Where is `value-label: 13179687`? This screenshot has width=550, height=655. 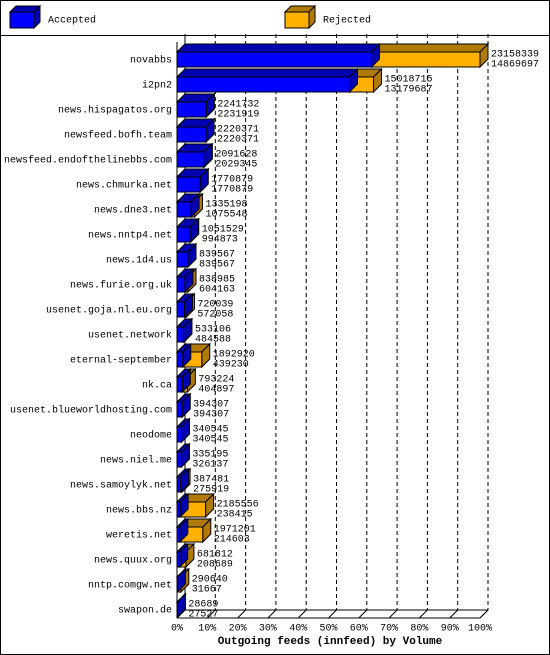 value-label: 13179687 is located at coordinates (409, 90).